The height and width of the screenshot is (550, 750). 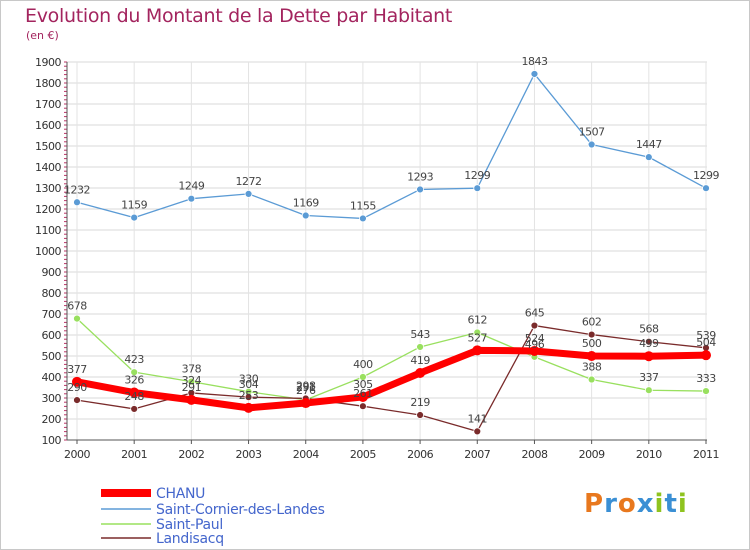 I want to click on y-tick-label: 1000, so click(x=48, y=251).